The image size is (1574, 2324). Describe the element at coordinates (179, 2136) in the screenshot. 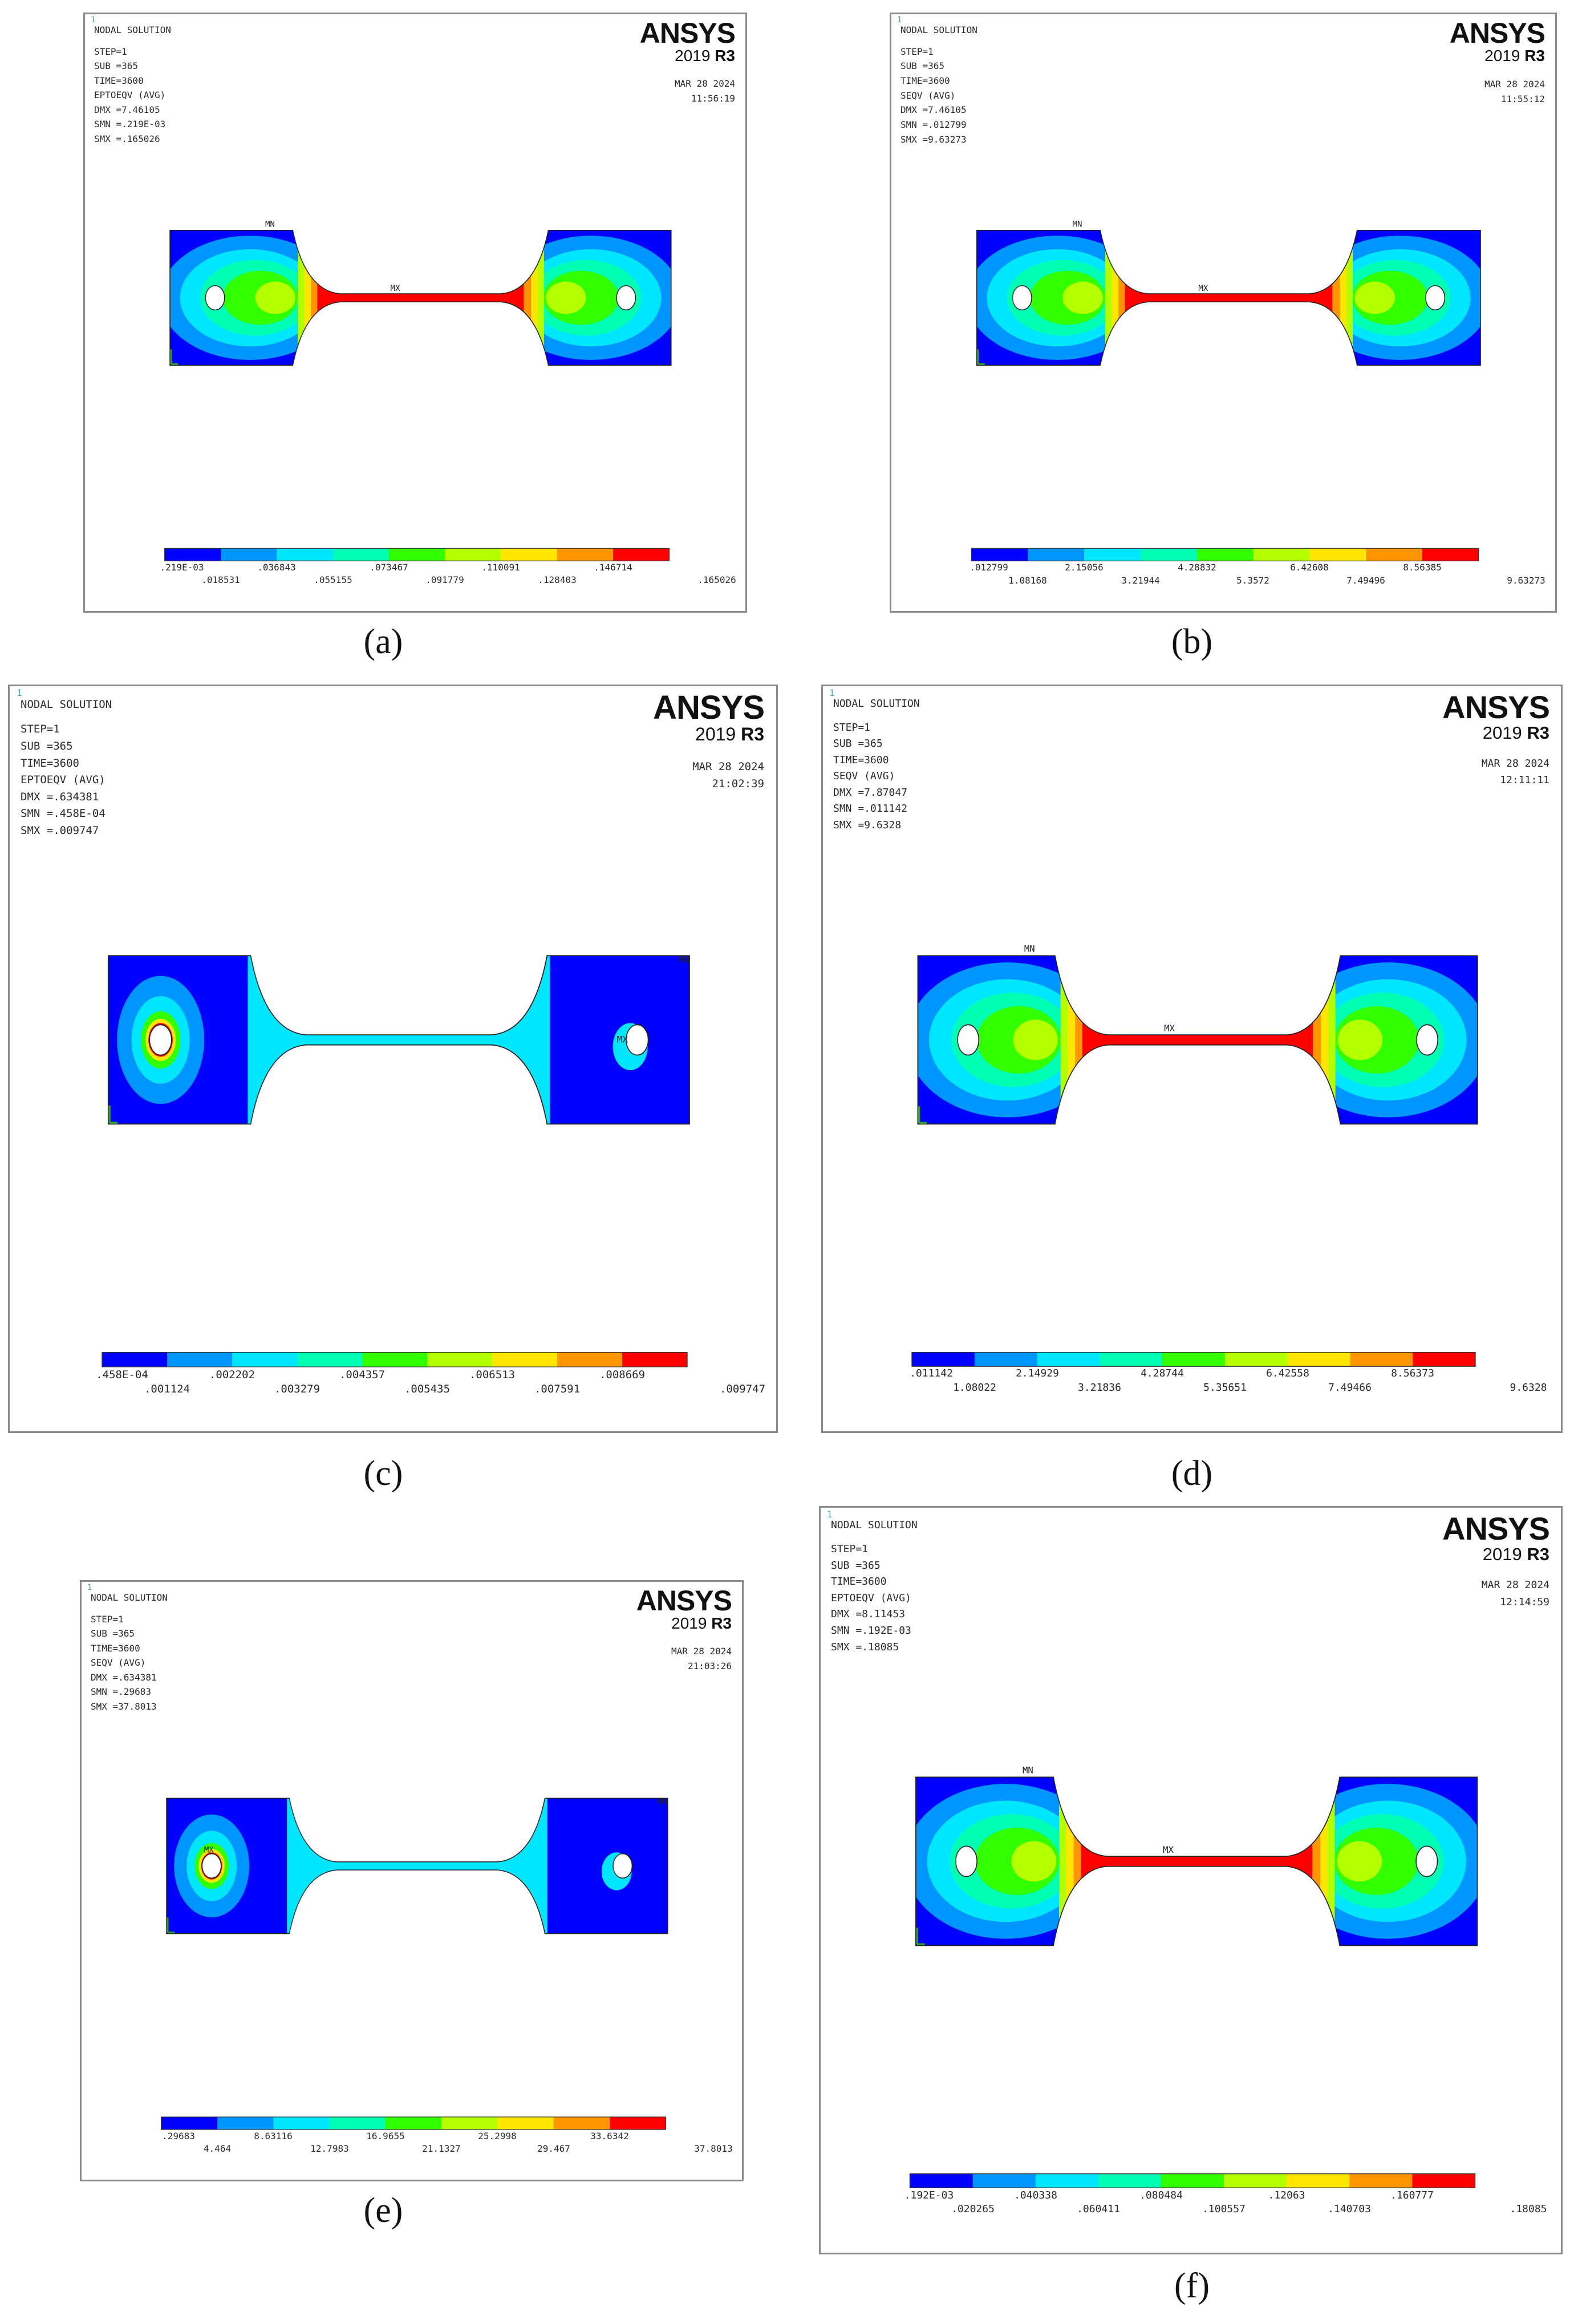

I see `legend-tick-label: .29683` at that location.